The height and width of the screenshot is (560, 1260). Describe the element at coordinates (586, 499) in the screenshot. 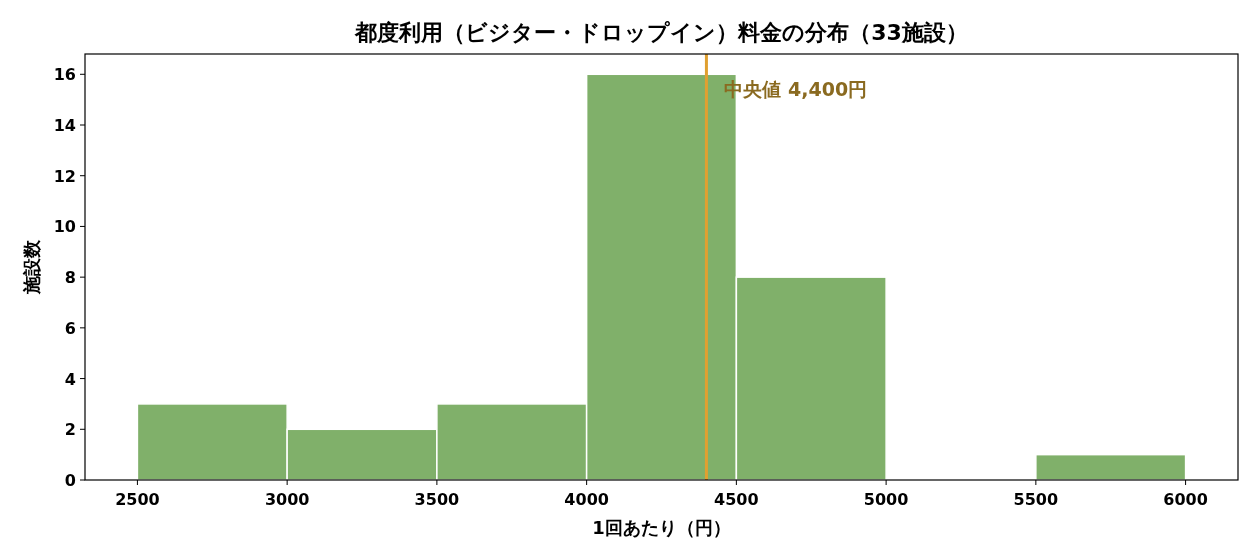

I see `x-tick-label: 4000` at that location.